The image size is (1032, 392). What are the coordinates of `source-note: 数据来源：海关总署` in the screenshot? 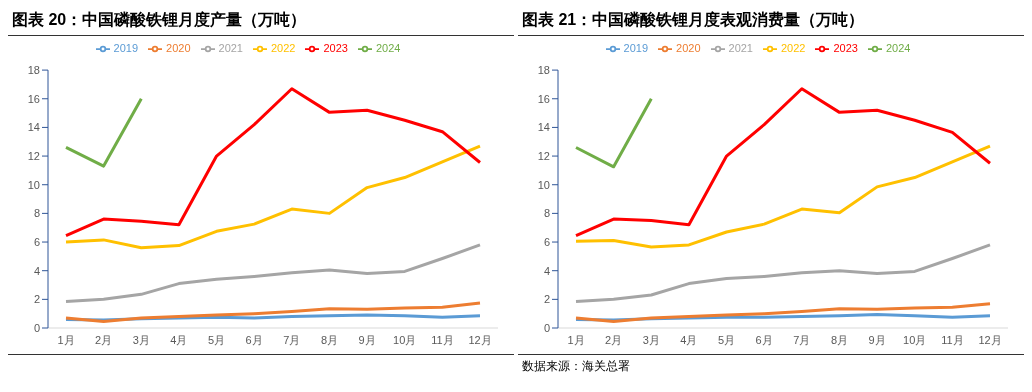 It's located at (576, 366).